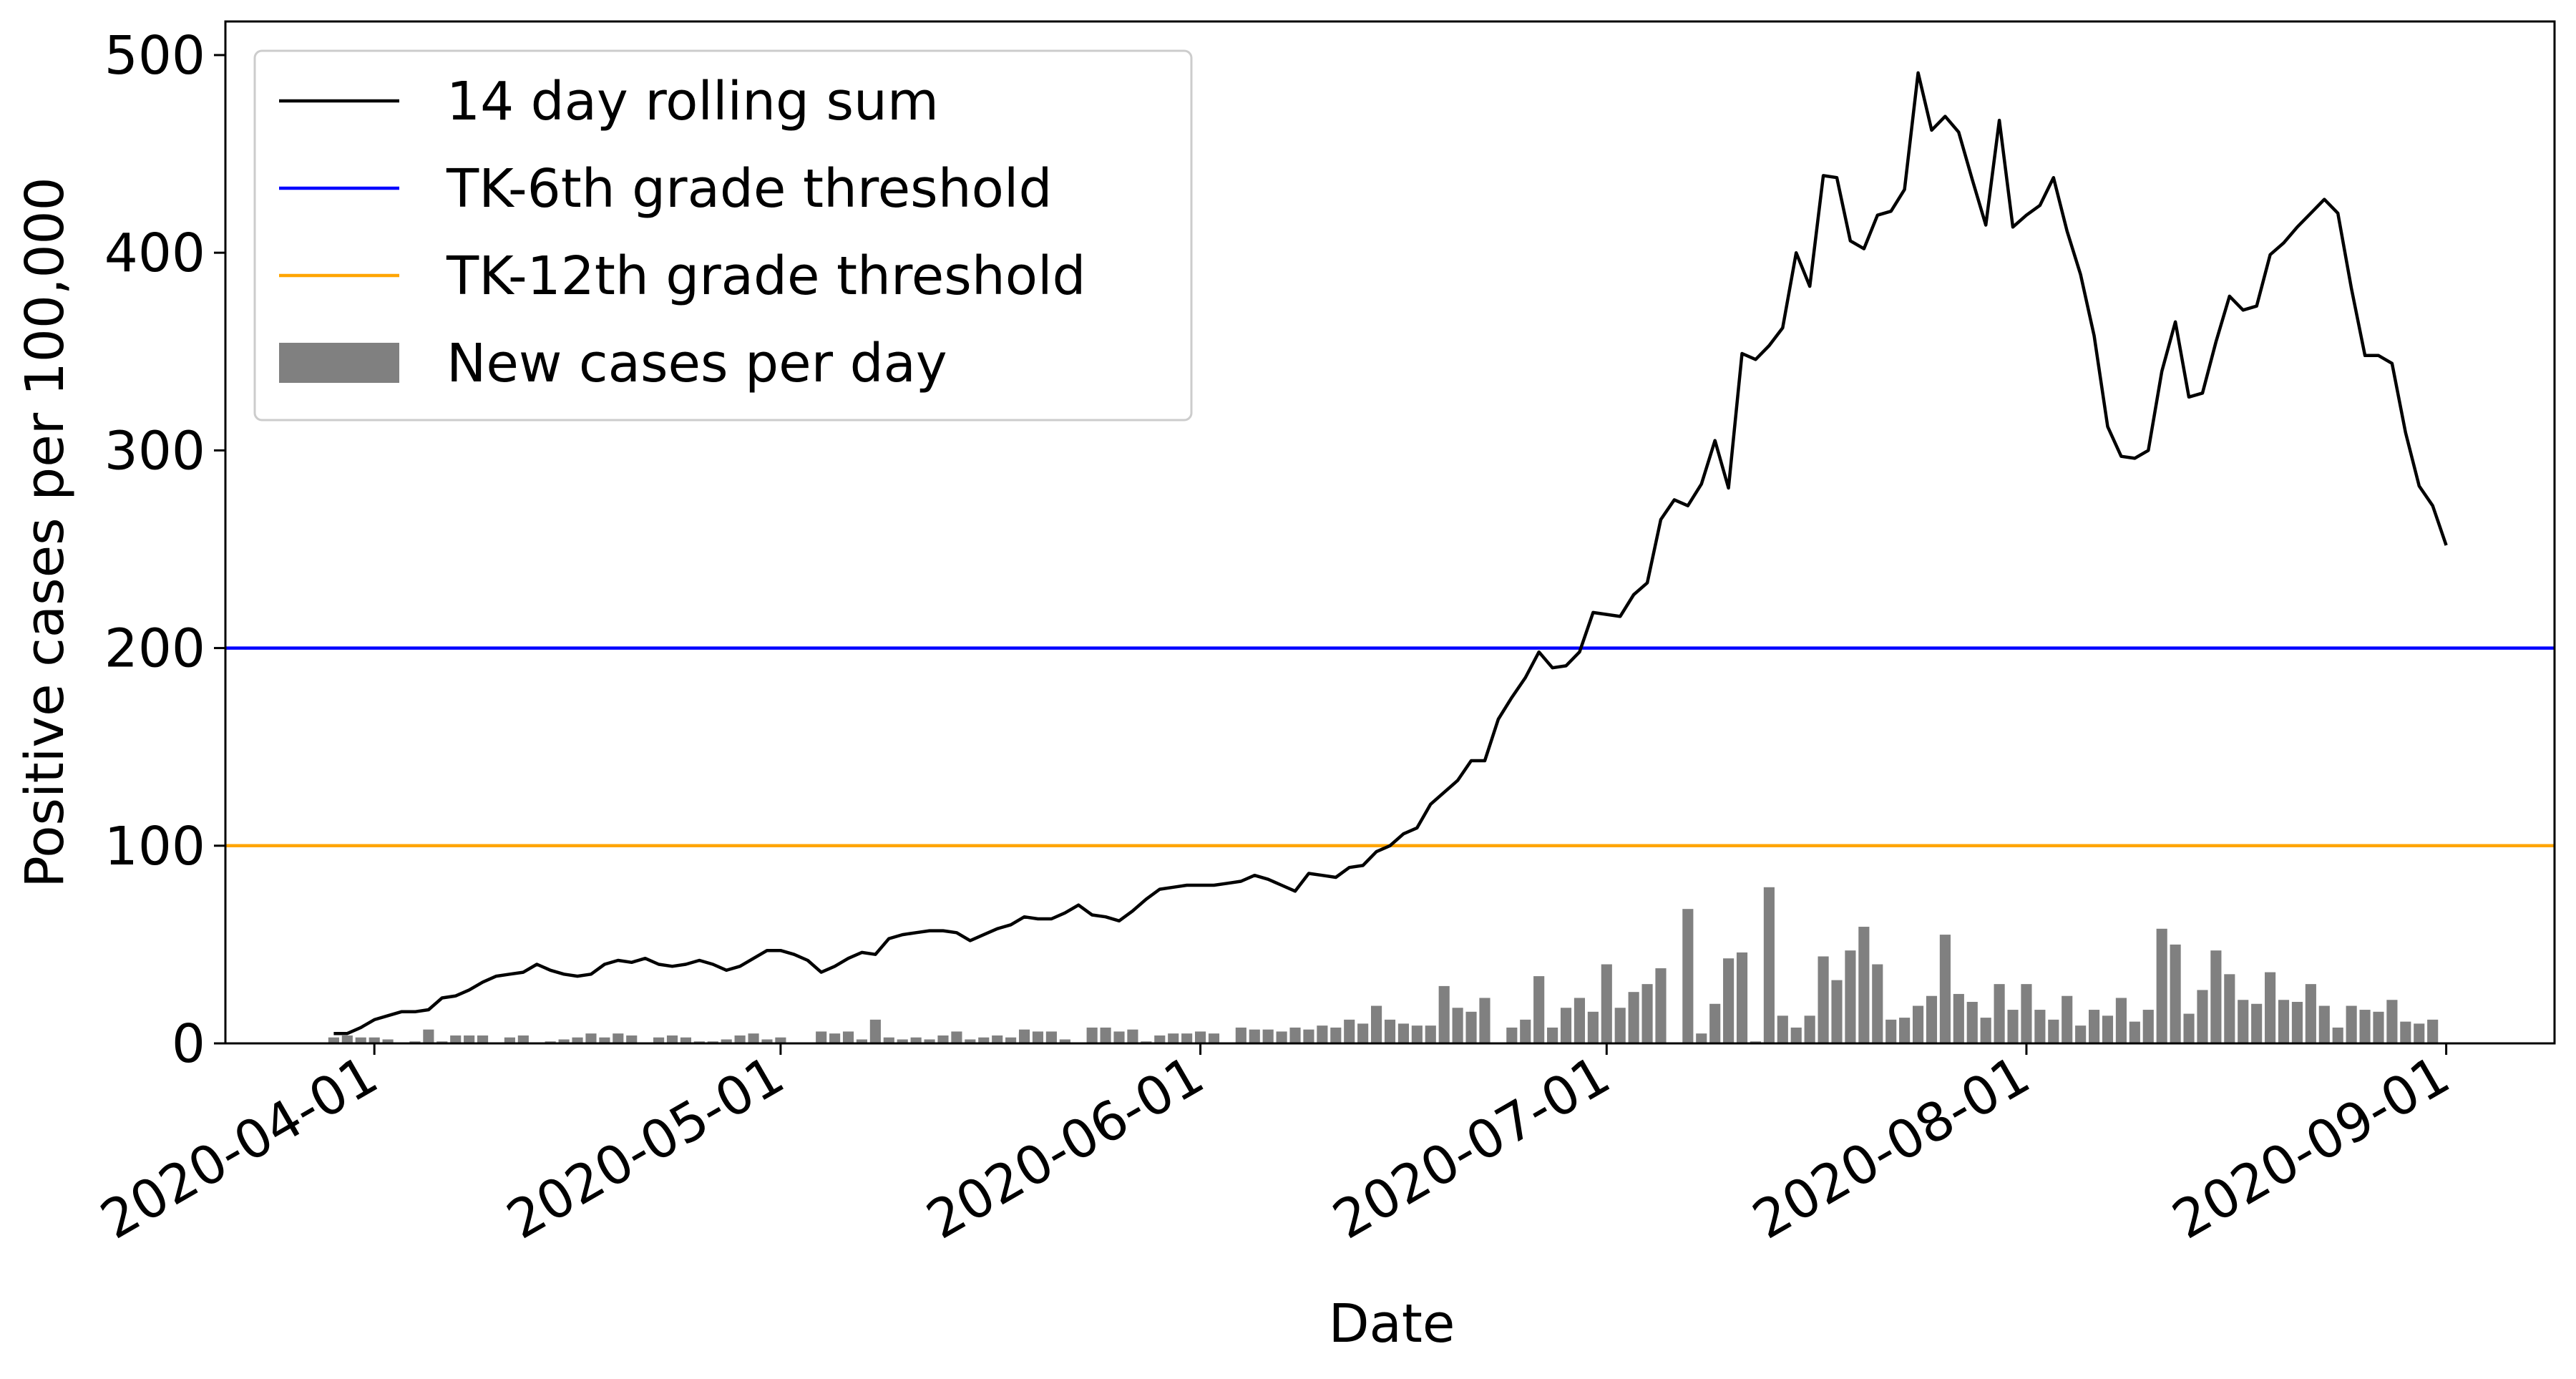 This screenshot has height=1379, width=2576. Describe the element at coordinates (645, 1148) in the screenshot. I see `x-tick-label: 2020-05-01` at that location.